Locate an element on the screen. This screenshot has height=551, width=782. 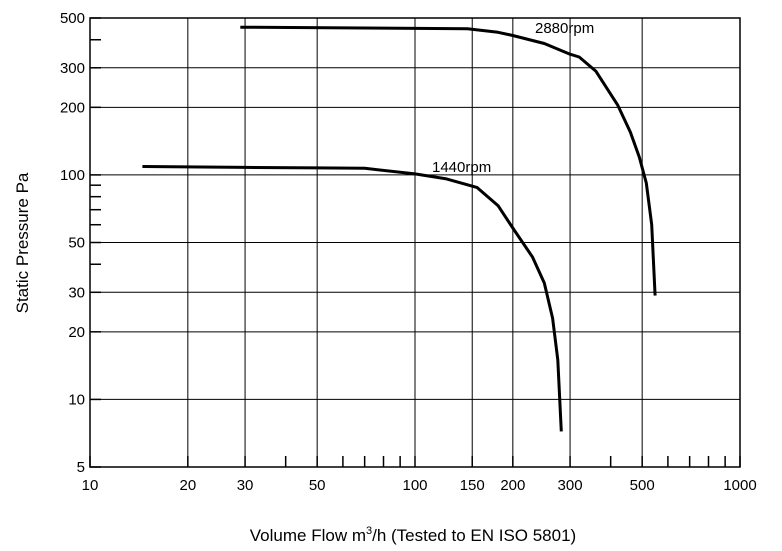
series-label-1440rpm: 1440rpm is located at coordinates (461, 167).